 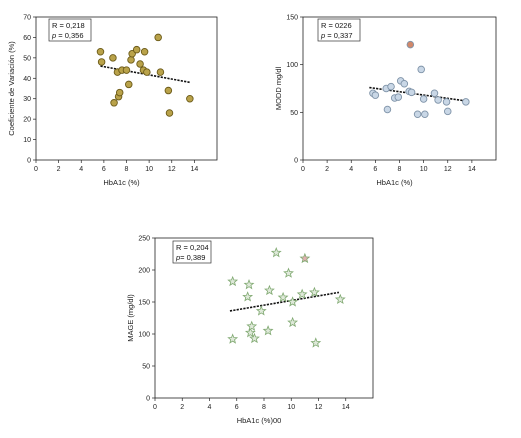 What do you see at coordinates (144, 239) in the screenshot?
I see `y-tick-label: 250` at bounding box center [144, 239].